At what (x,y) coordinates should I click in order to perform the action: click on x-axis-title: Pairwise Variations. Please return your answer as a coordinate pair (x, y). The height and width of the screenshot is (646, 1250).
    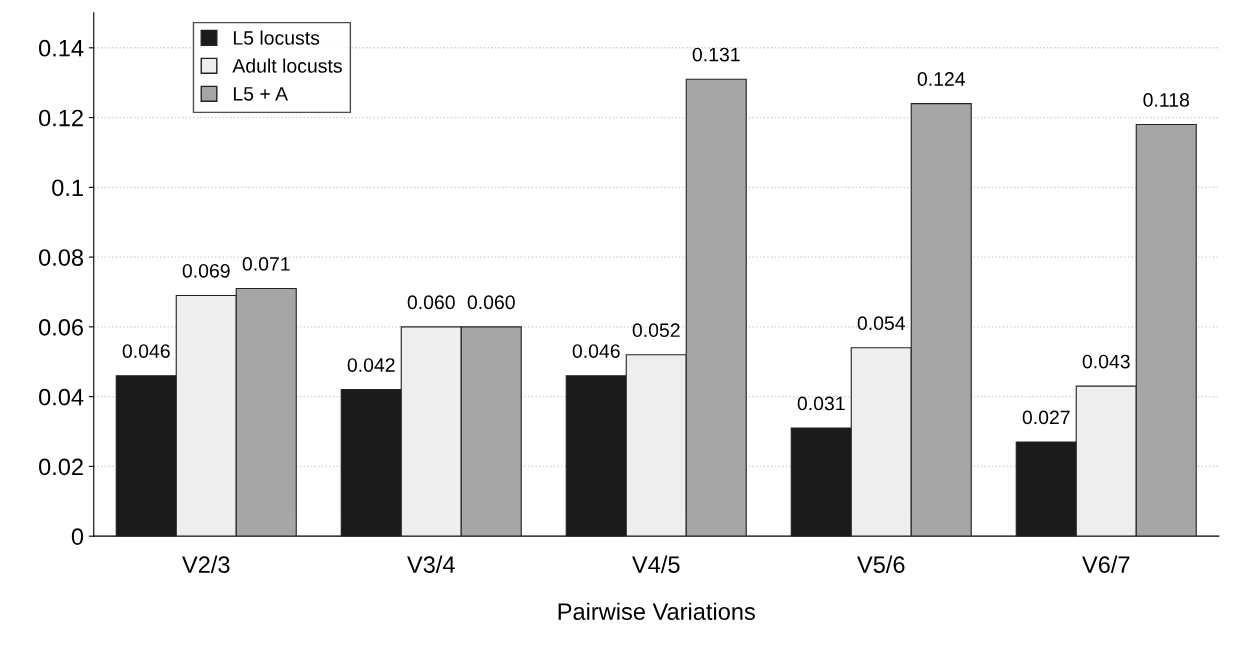
    Looking at the image, I should click on (656, 611).